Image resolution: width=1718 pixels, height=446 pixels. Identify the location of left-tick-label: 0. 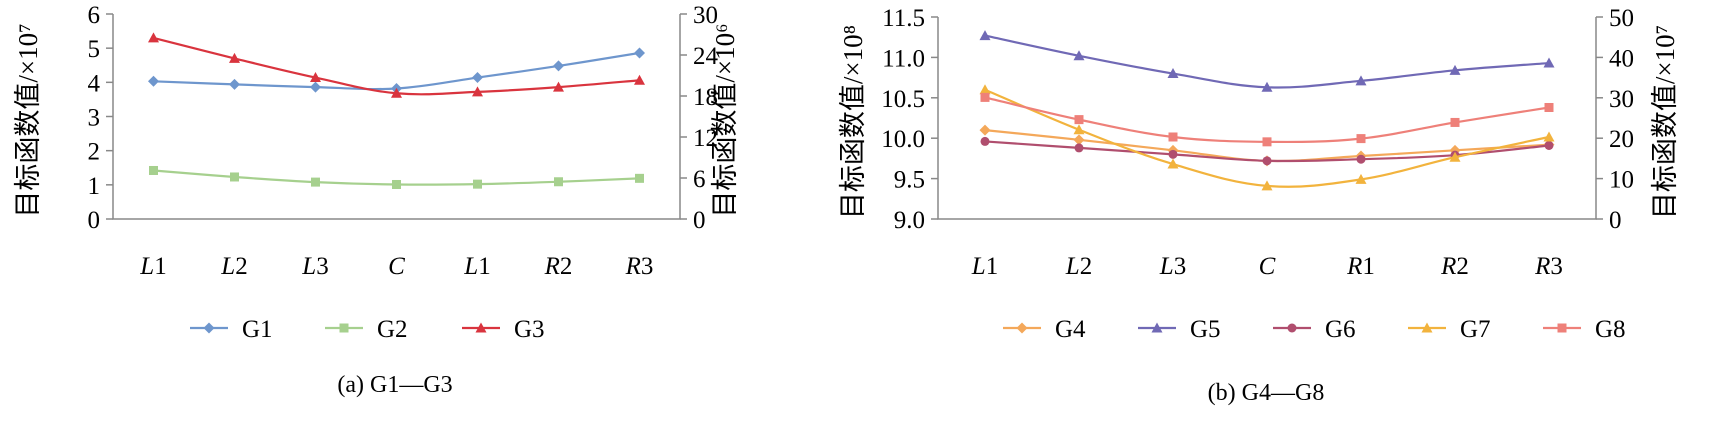
(94, 220).